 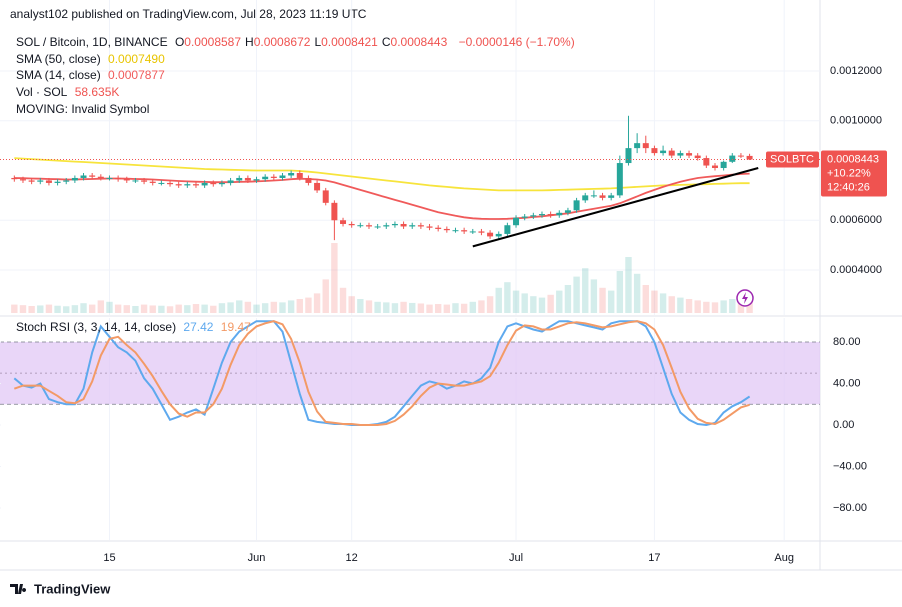 I want to click on indicator-value: 0.0007877, so click(x=136, y=75).